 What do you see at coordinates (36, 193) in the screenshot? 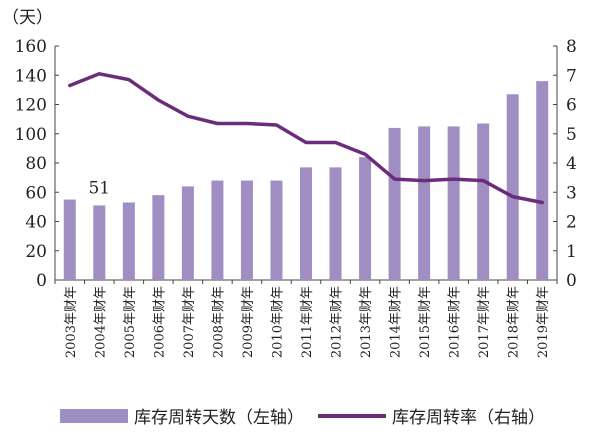
I see `y-left-tick-label: 60` at bounding box center [36, 193].